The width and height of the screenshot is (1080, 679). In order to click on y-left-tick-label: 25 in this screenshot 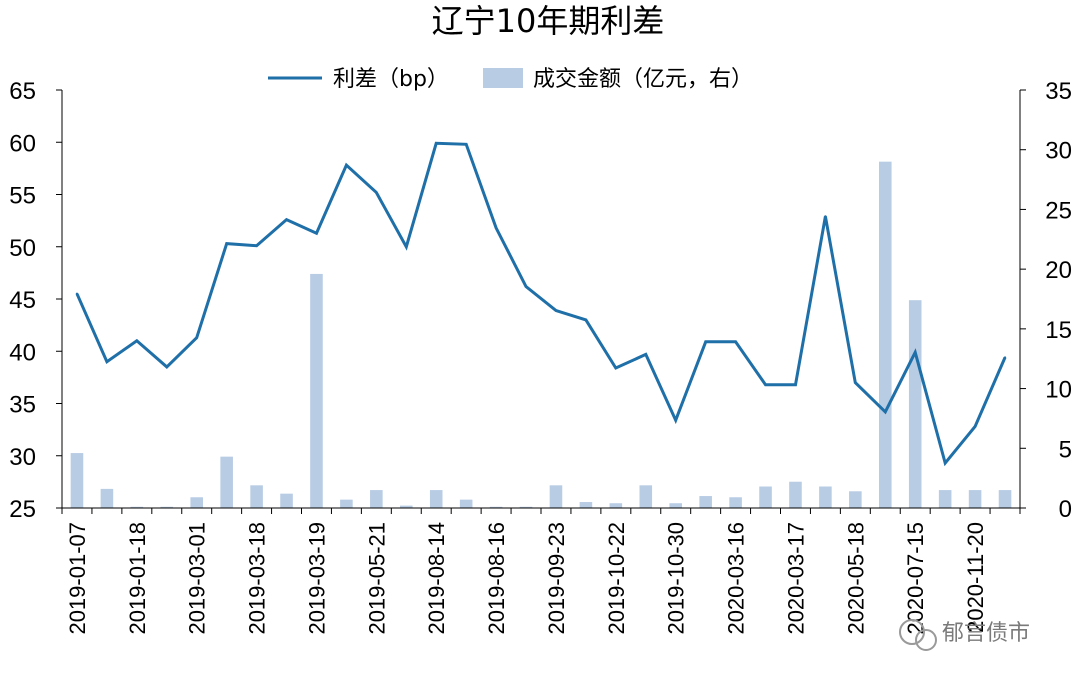, I will do `click(22, 509)`.